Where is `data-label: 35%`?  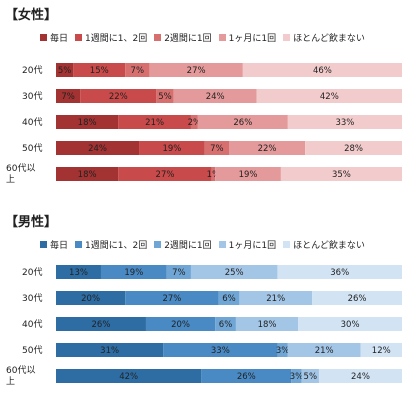 data-label: 35% is located at coordinates (341, 175).